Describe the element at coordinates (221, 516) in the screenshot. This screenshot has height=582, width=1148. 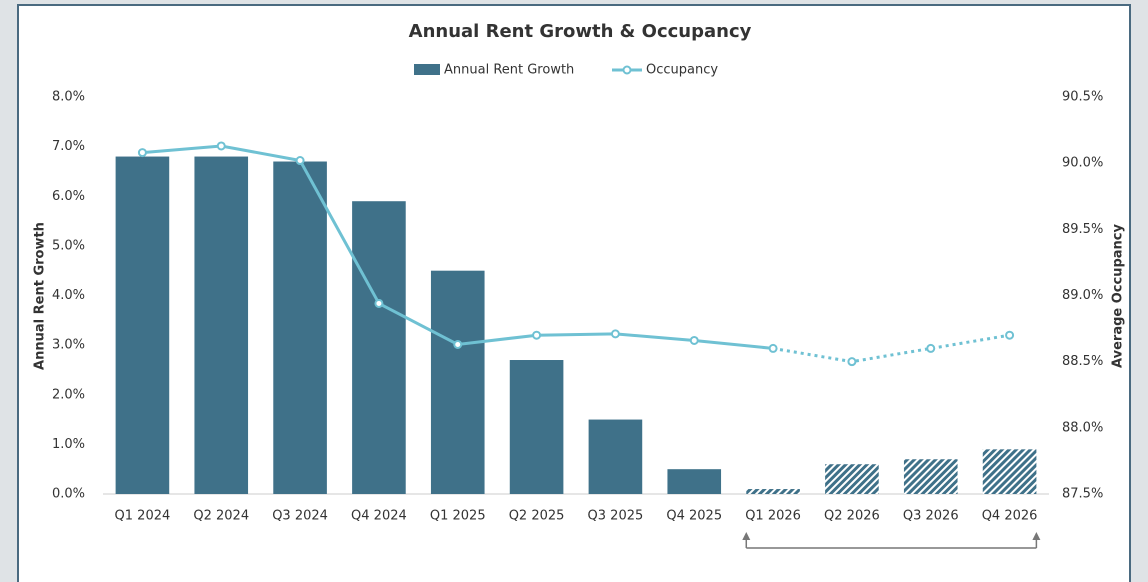
I see `x-tick-label: Q2 2024` at that location.